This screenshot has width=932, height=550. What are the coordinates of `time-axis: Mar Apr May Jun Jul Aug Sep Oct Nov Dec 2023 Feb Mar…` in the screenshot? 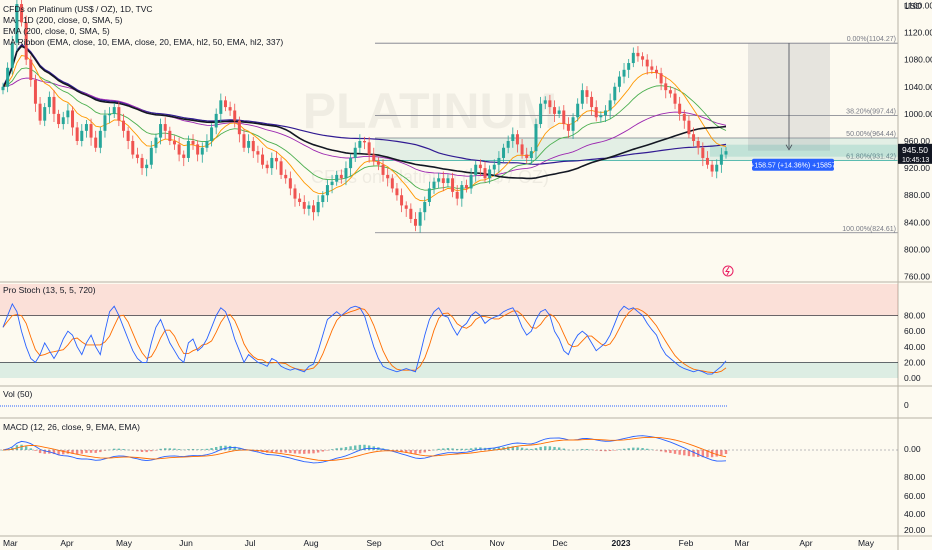 It's located at (439, 543).